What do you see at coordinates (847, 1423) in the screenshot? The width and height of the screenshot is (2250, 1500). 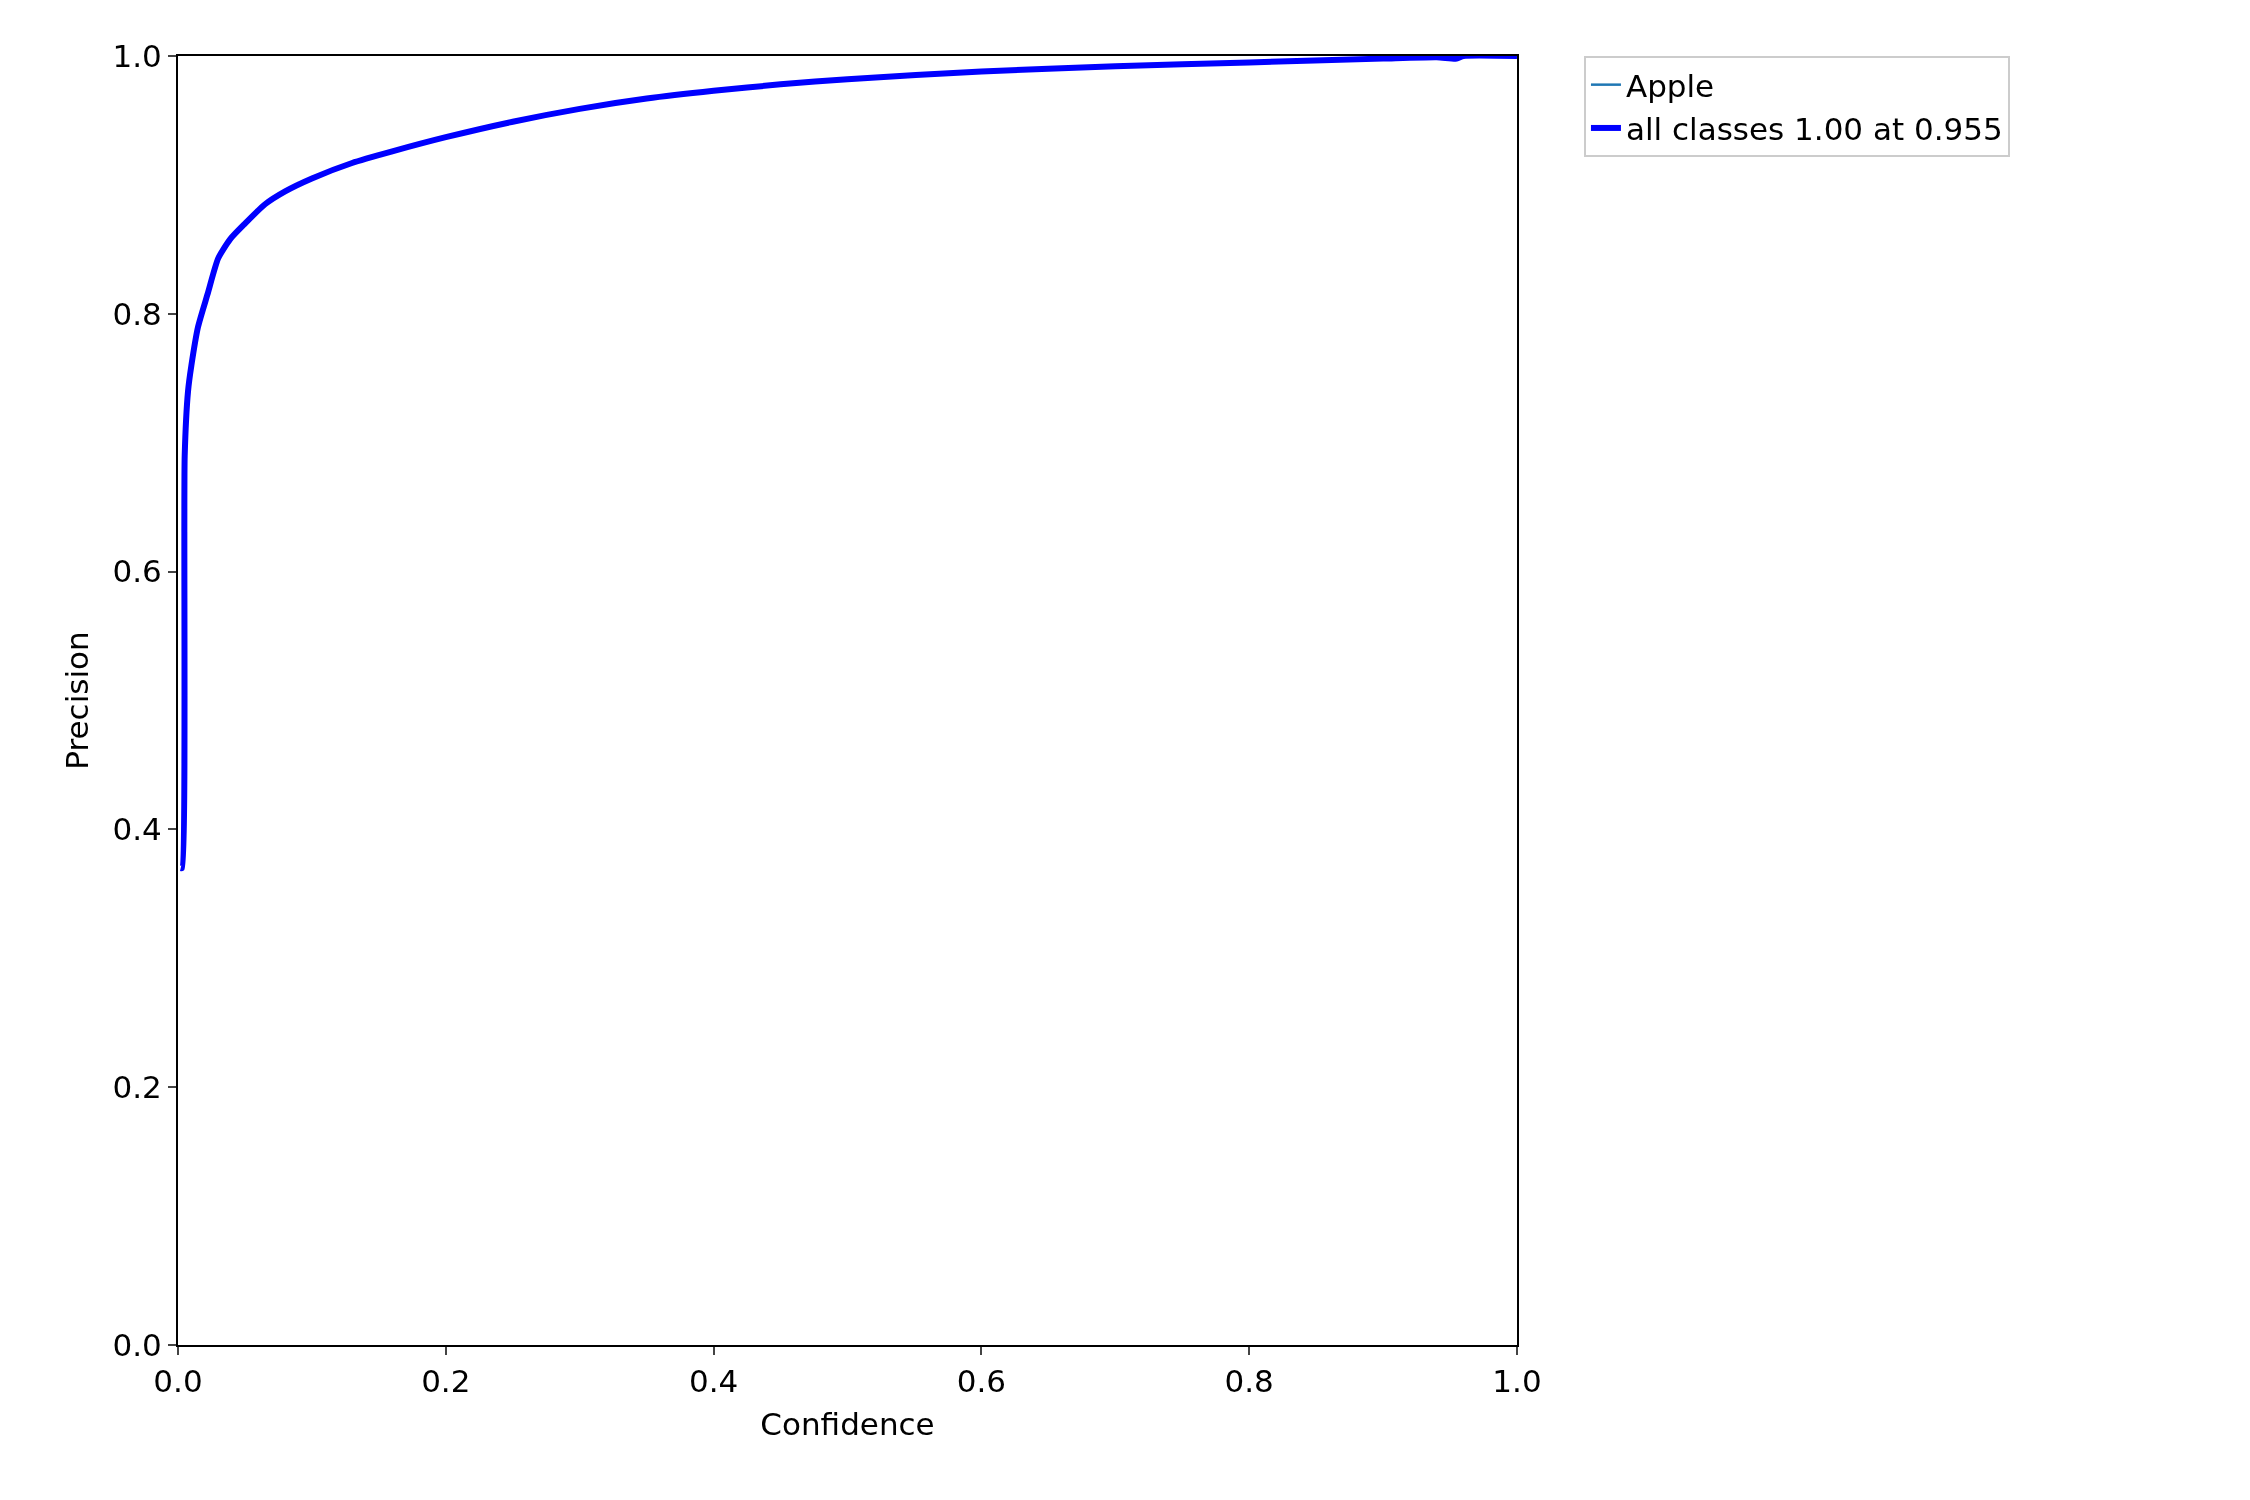 I see `x-axis-title: Confidence` at bounding box center [847, 1423].